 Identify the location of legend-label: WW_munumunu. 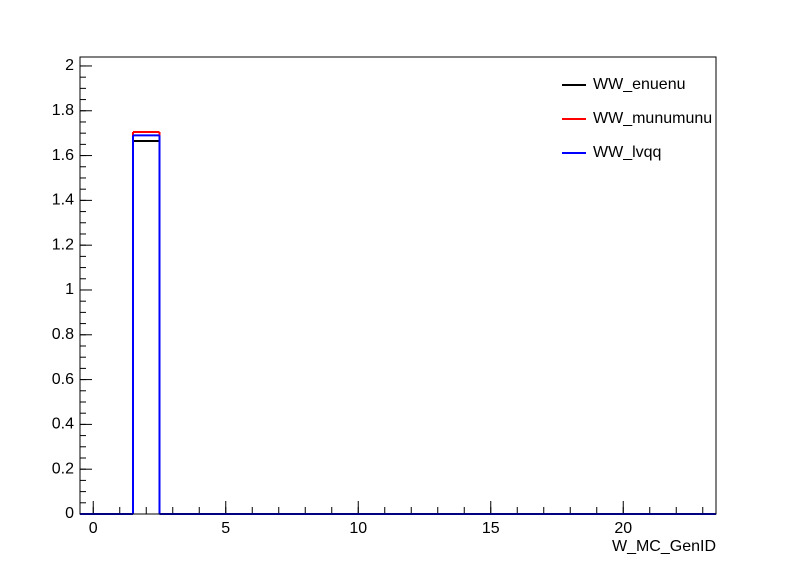
(652, 118).